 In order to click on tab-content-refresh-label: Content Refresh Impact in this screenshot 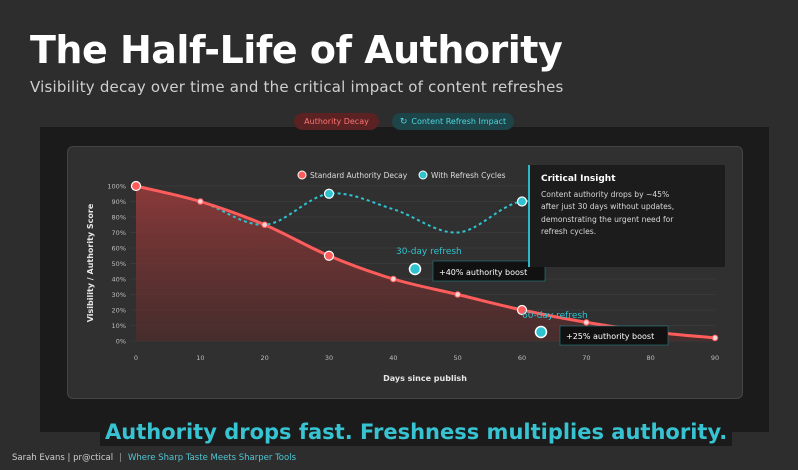, I will do `click(459, 121)`.